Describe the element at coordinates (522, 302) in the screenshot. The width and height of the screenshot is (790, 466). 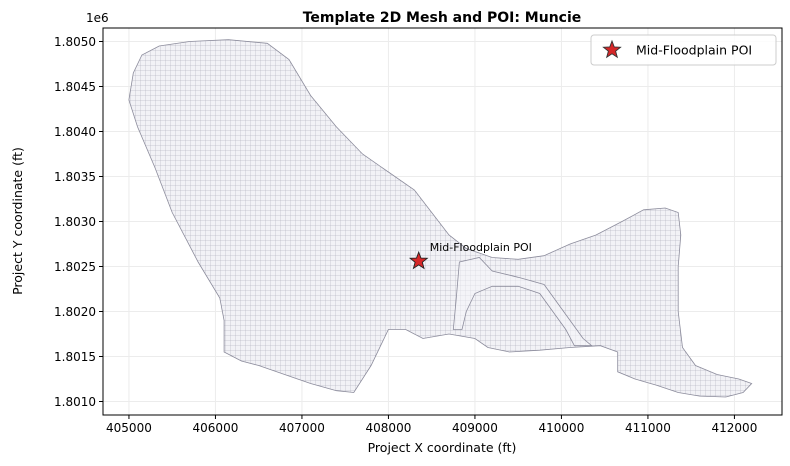
I see `channel-mesh-polygon` at that location.